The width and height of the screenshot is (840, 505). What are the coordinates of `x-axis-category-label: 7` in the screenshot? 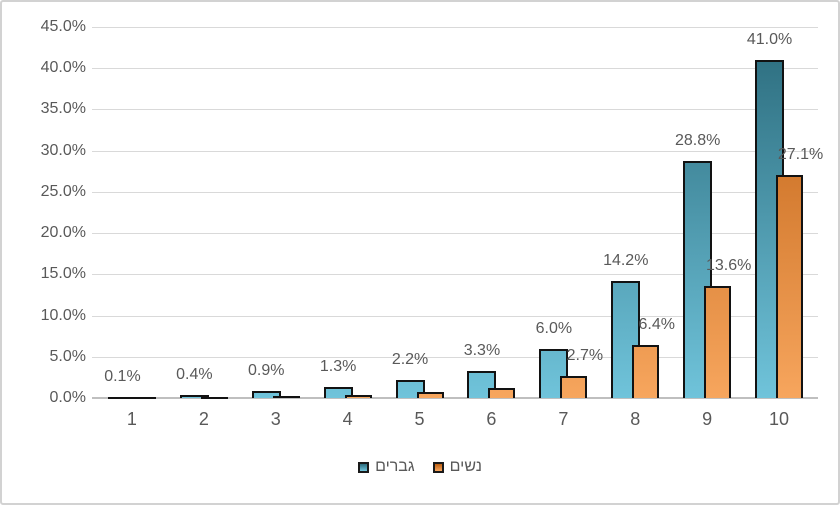 It's located at (563, 419).